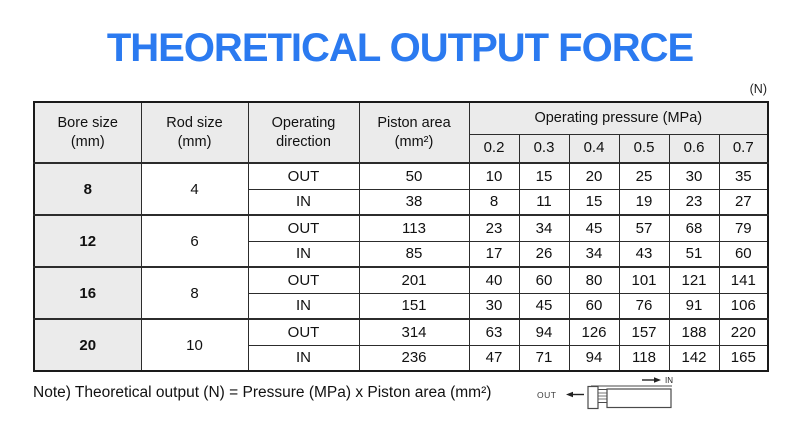  I want to click on table-row: IN 151 30 45 60 76 91 106, so click(401, 306).